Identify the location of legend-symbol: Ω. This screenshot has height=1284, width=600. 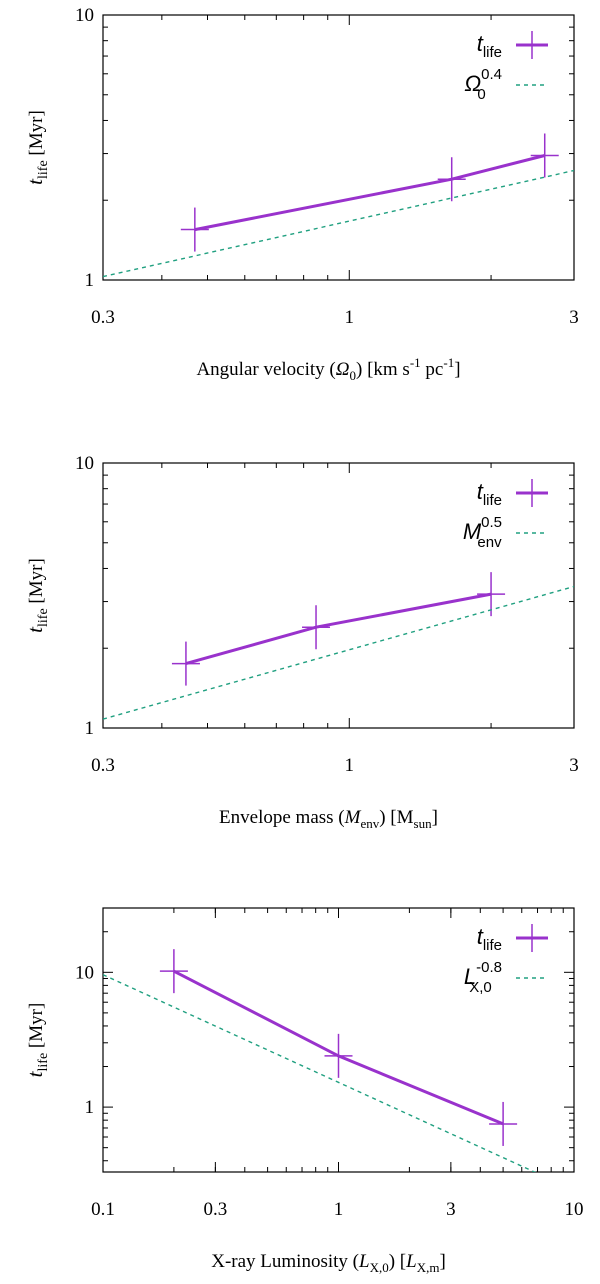
(472, 83).